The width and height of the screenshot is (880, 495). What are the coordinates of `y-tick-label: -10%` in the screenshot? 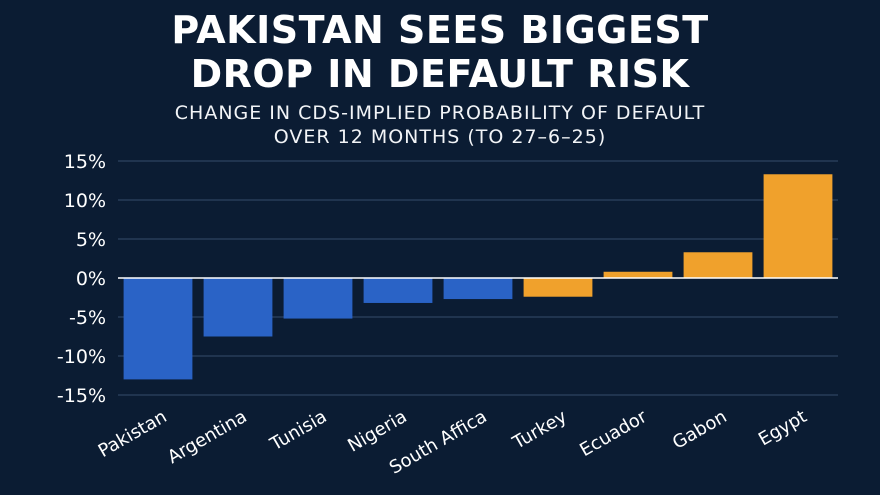 It's located at (81, 357).